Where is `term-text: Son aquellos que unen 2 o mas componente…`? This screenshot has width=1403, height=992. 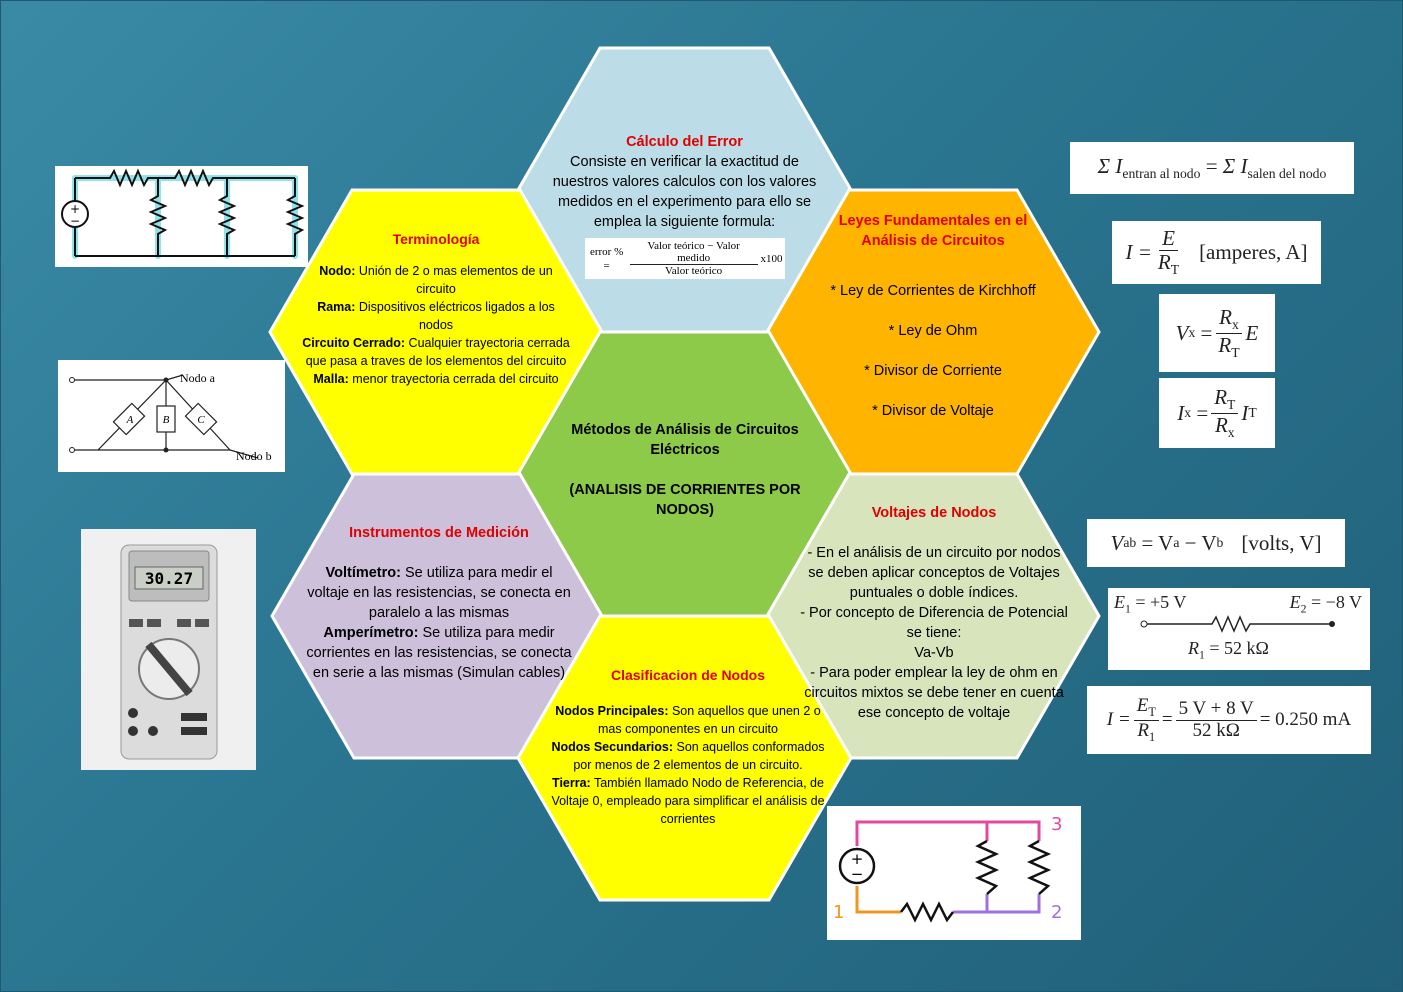 term-text: Son aquellos que unen 2 o mas componente… is located at coordinates (709, 720).